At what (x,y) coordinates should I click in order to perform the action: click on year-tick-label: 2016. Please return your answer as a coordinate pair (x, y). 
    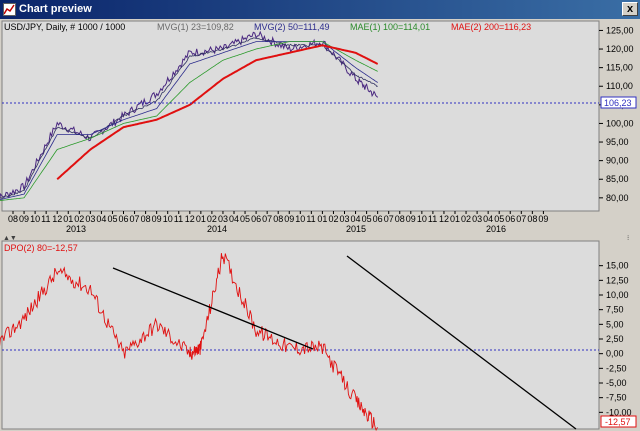
    Looking at the image, I should click on (496, 229).